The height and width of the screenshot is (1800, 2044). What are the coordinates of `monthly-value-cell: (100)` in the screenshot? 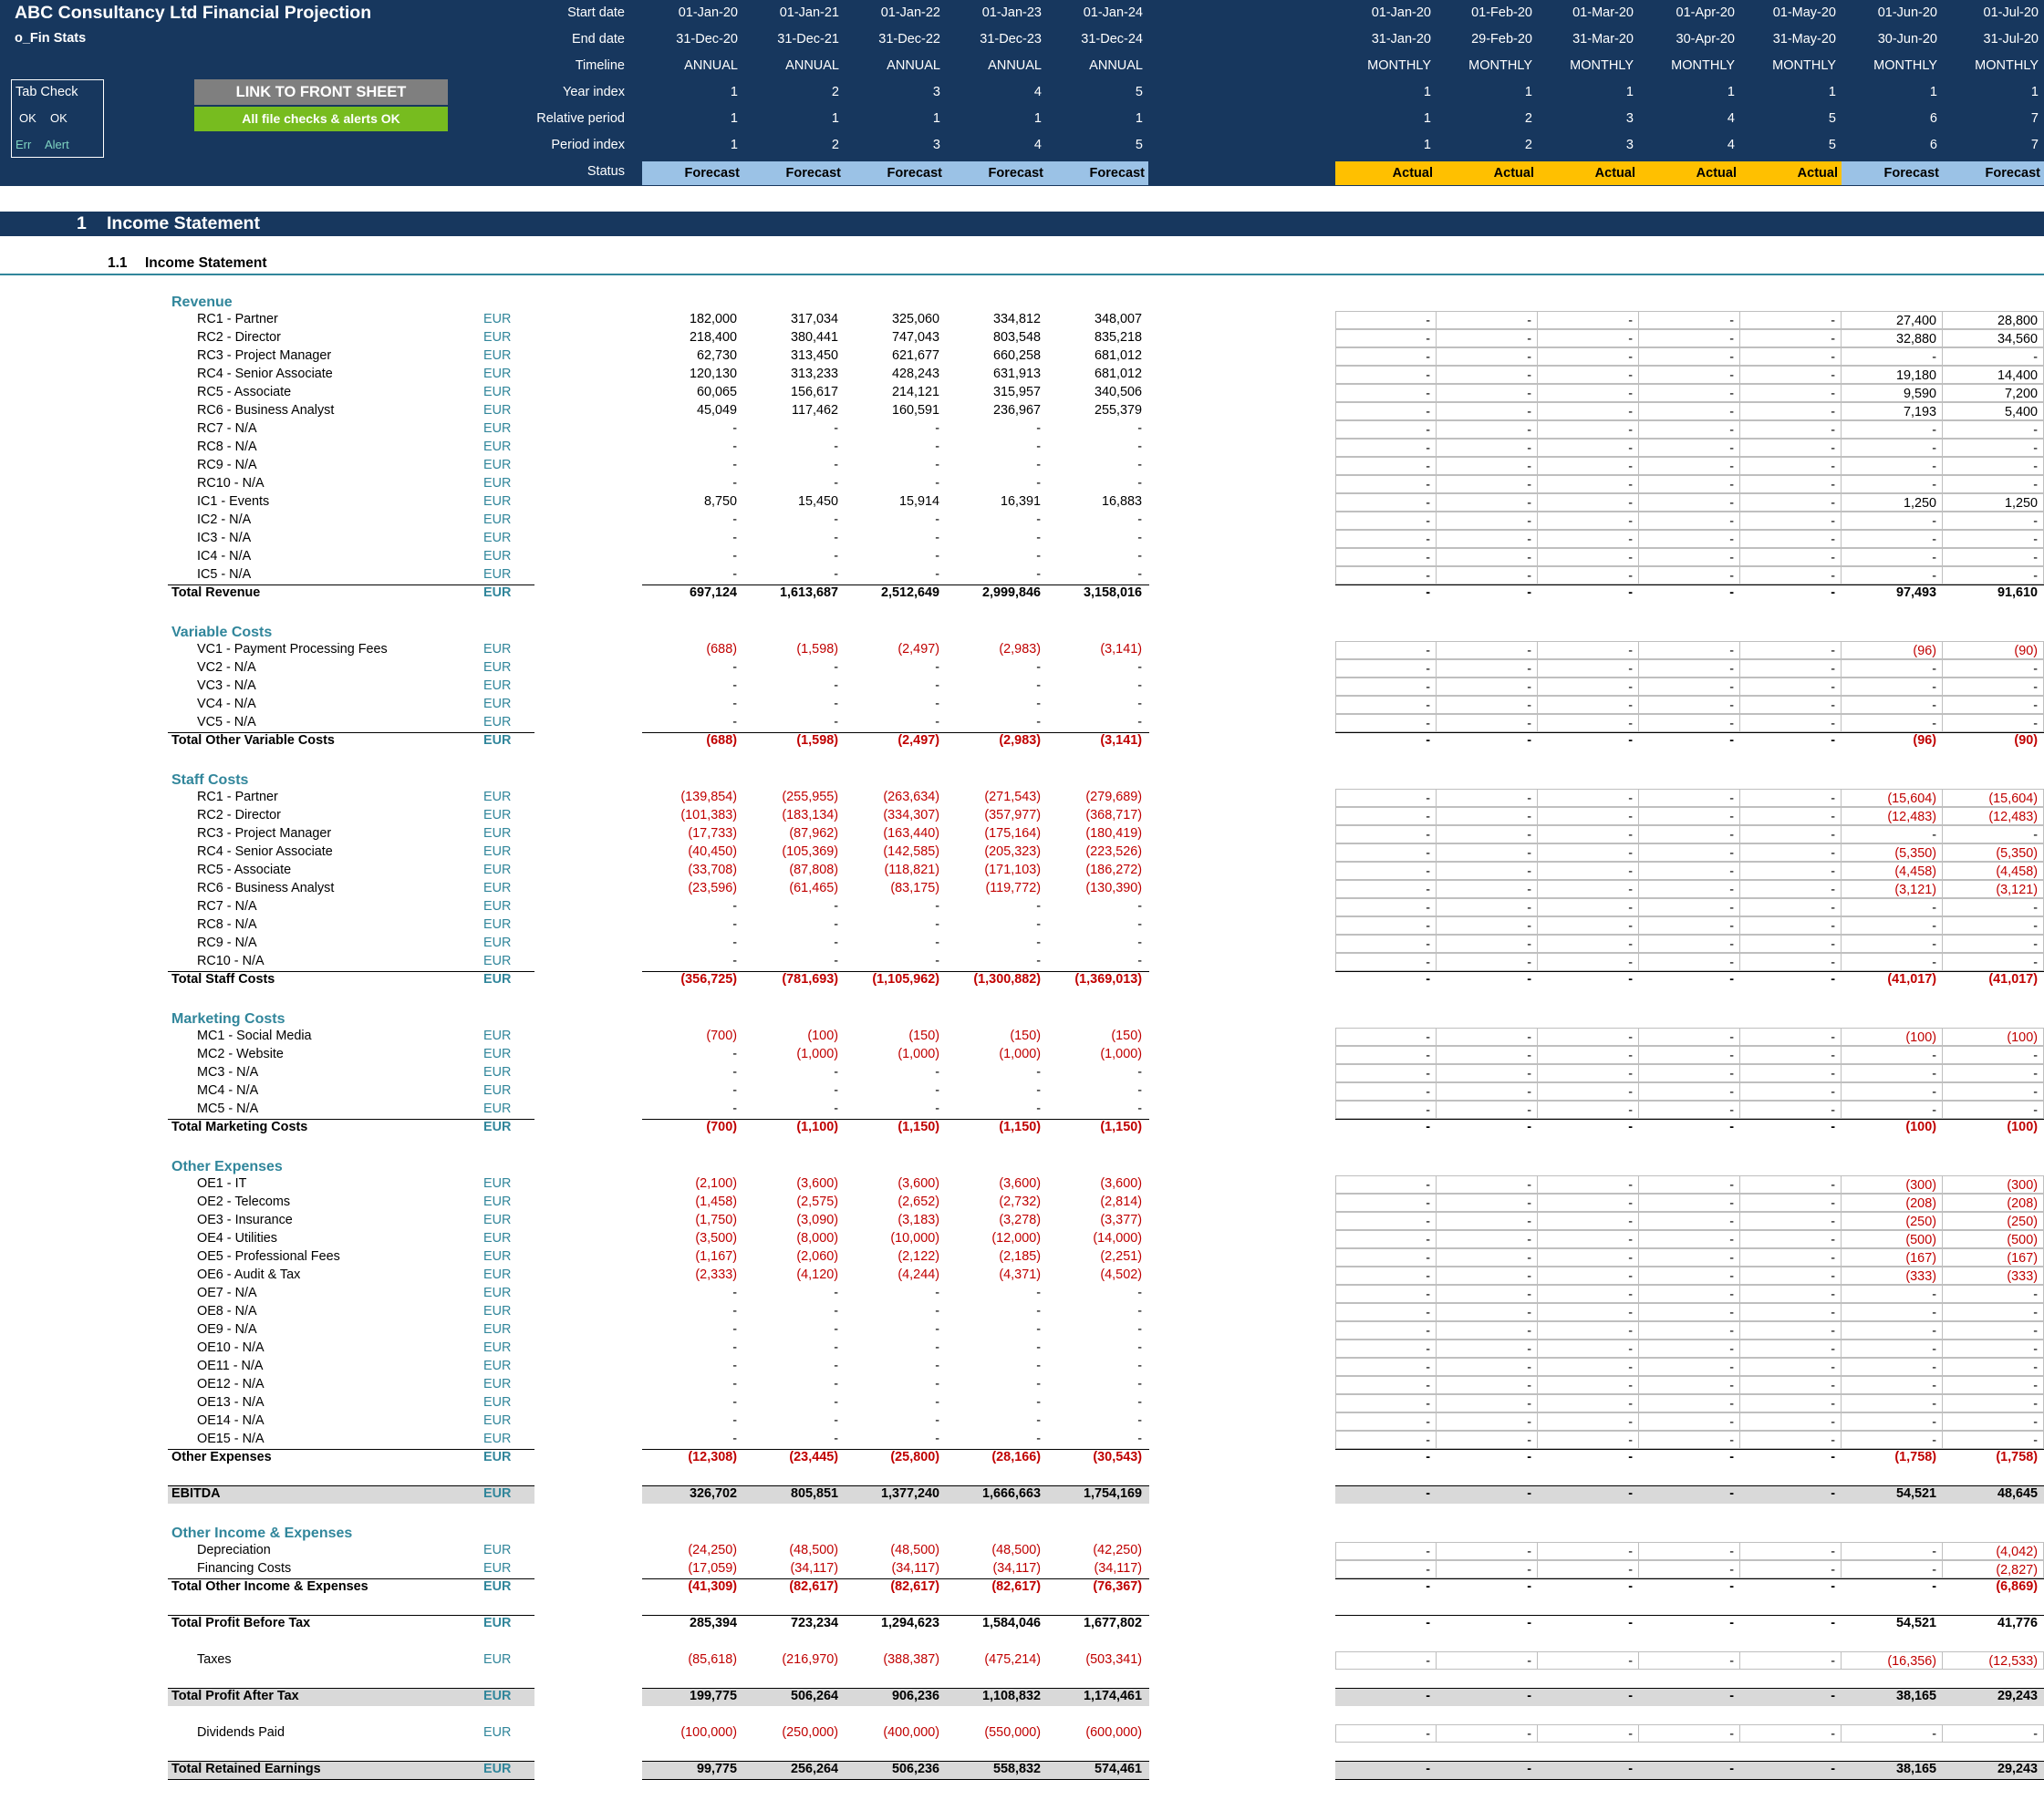 It's located at (1892, 1037).